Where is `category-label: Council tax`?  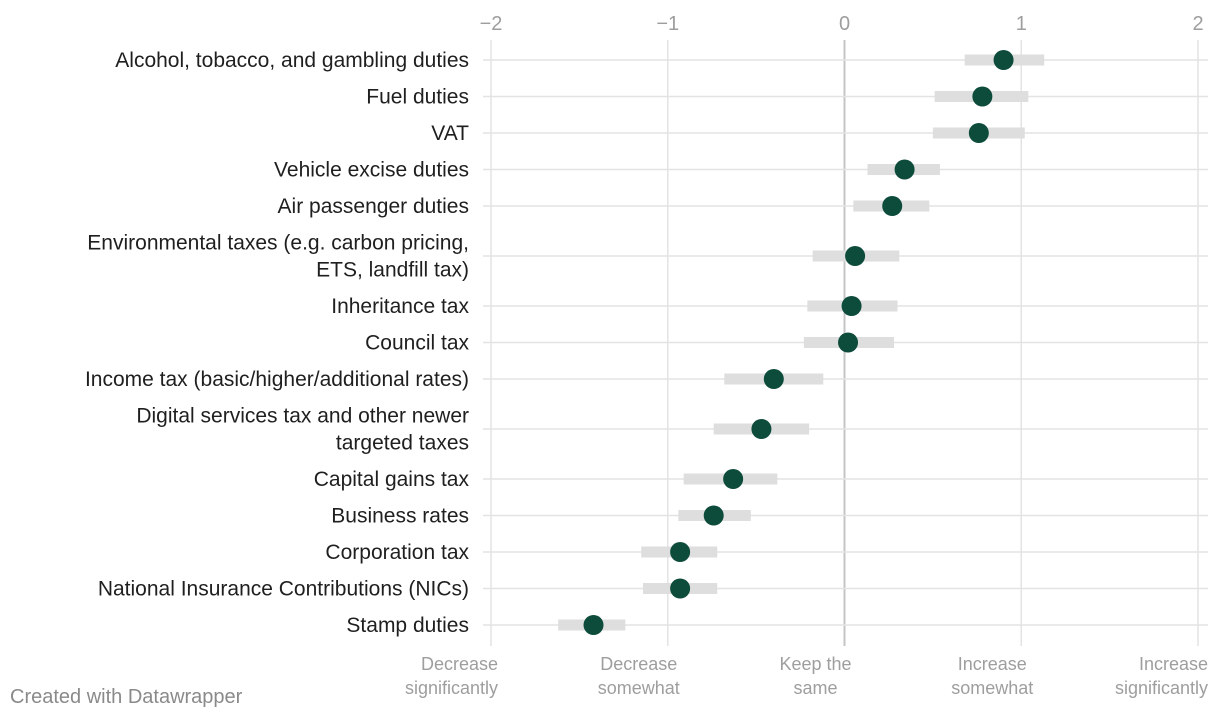 category-label: Council tax is located at coordinates (417, 343).